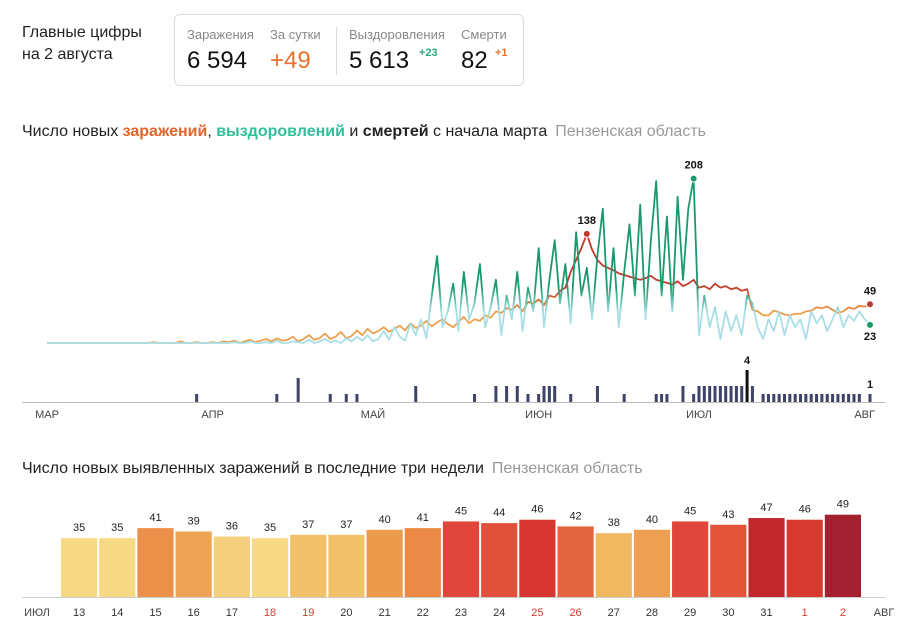 This screenshot has width=906, height=640. What do you see at coordinates (870, 337) in the screenshot?
I see `data-label: 23` at bounding box center [870, 337].